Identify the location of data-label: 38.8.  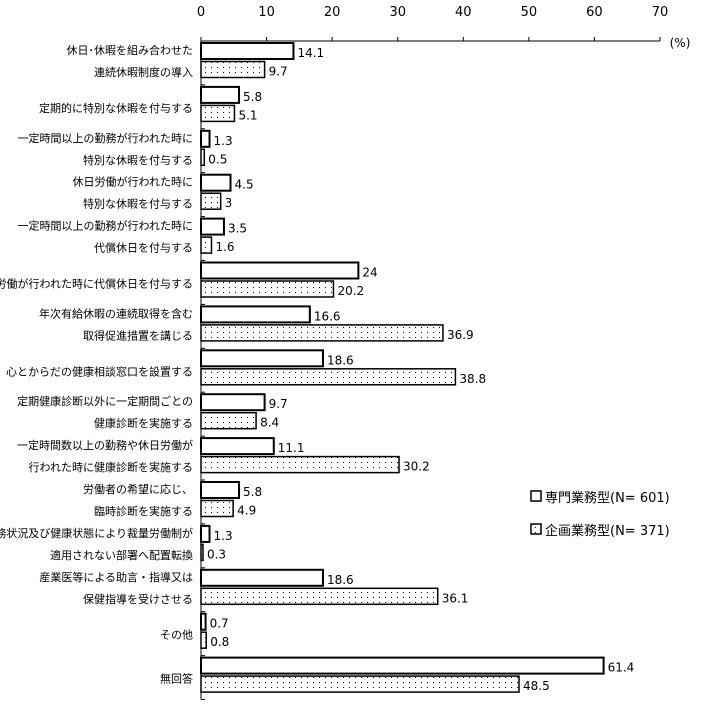
(472, 379).